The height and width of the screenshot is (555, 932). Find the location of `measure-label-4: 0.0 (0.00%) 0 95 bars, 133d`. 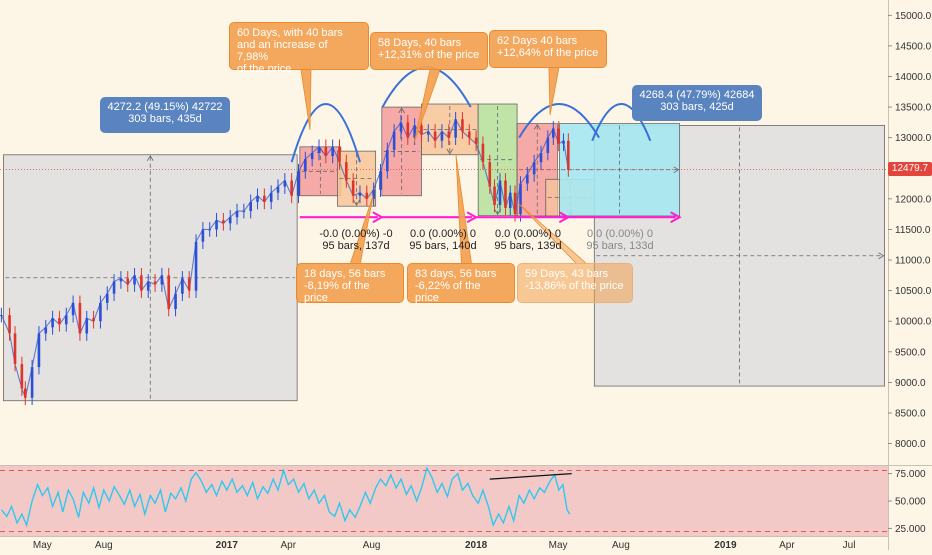

measure-label-4: 0.0 (0.00%) 0 95 bars, 133d is located at coordinates (620, 240).